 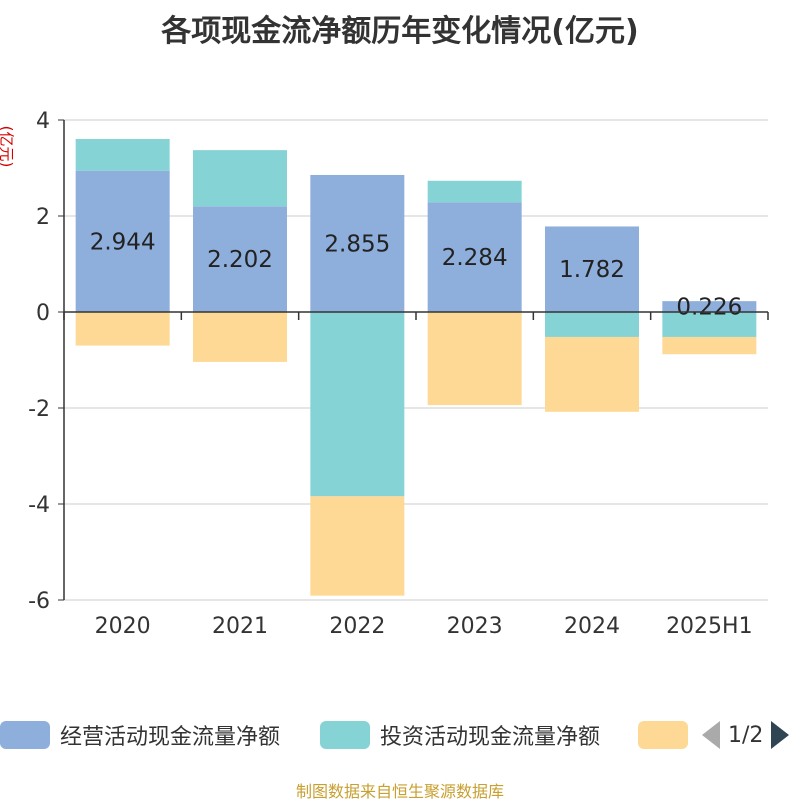 I want to click on x-tick-label: 2024, so click(x=592, y=626).